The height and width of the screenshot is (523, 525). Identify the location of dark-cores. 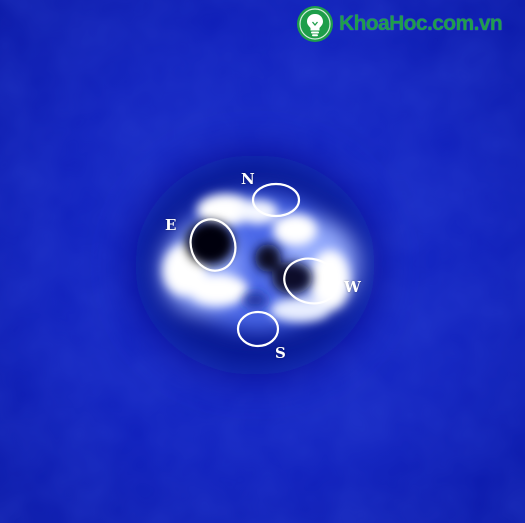
(249, 264).